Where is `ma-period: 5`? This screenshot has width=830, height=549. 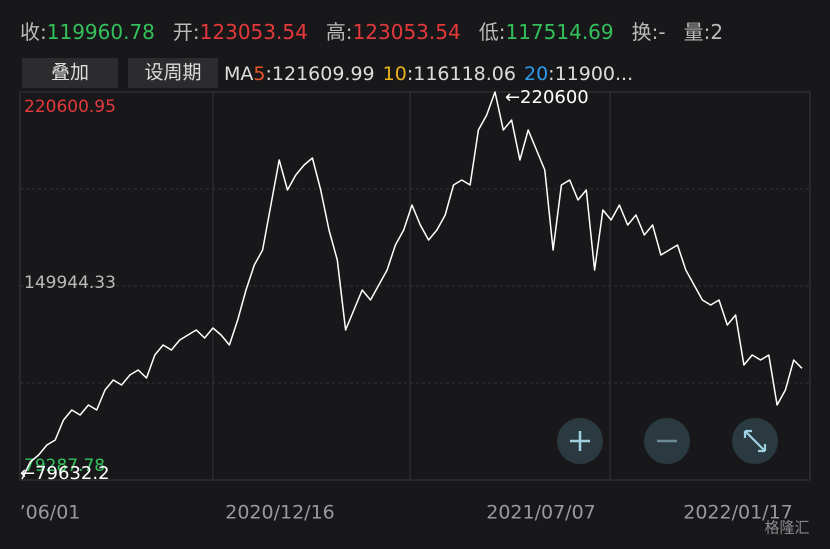
ma-period: 5 is located at coordinates (259, 74).